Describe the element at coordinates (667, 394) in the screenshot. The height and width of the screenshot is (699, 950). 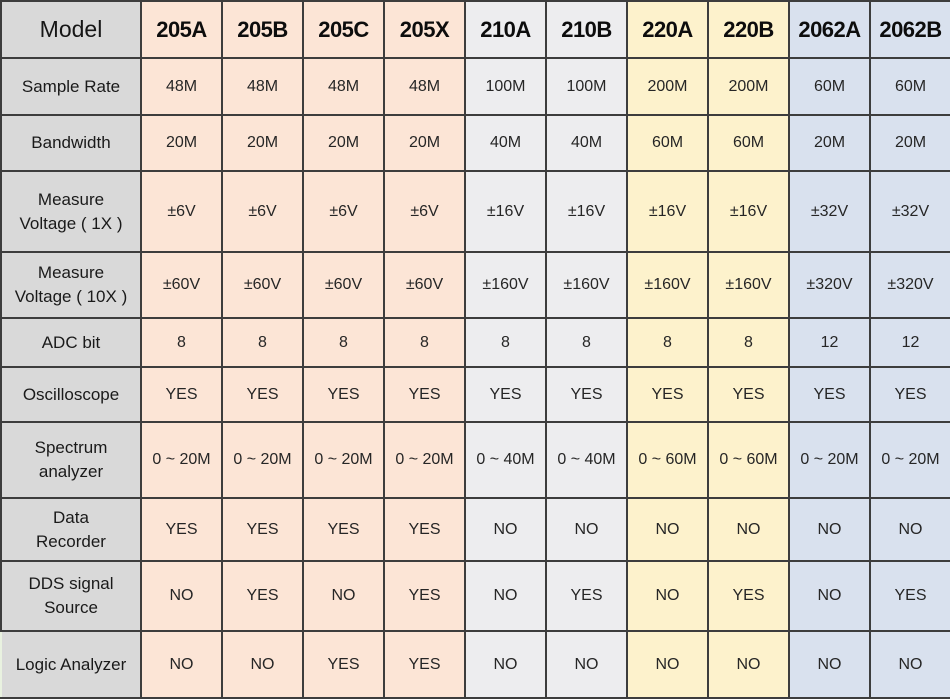
I see `spec-cell-220A: YES` at that location.